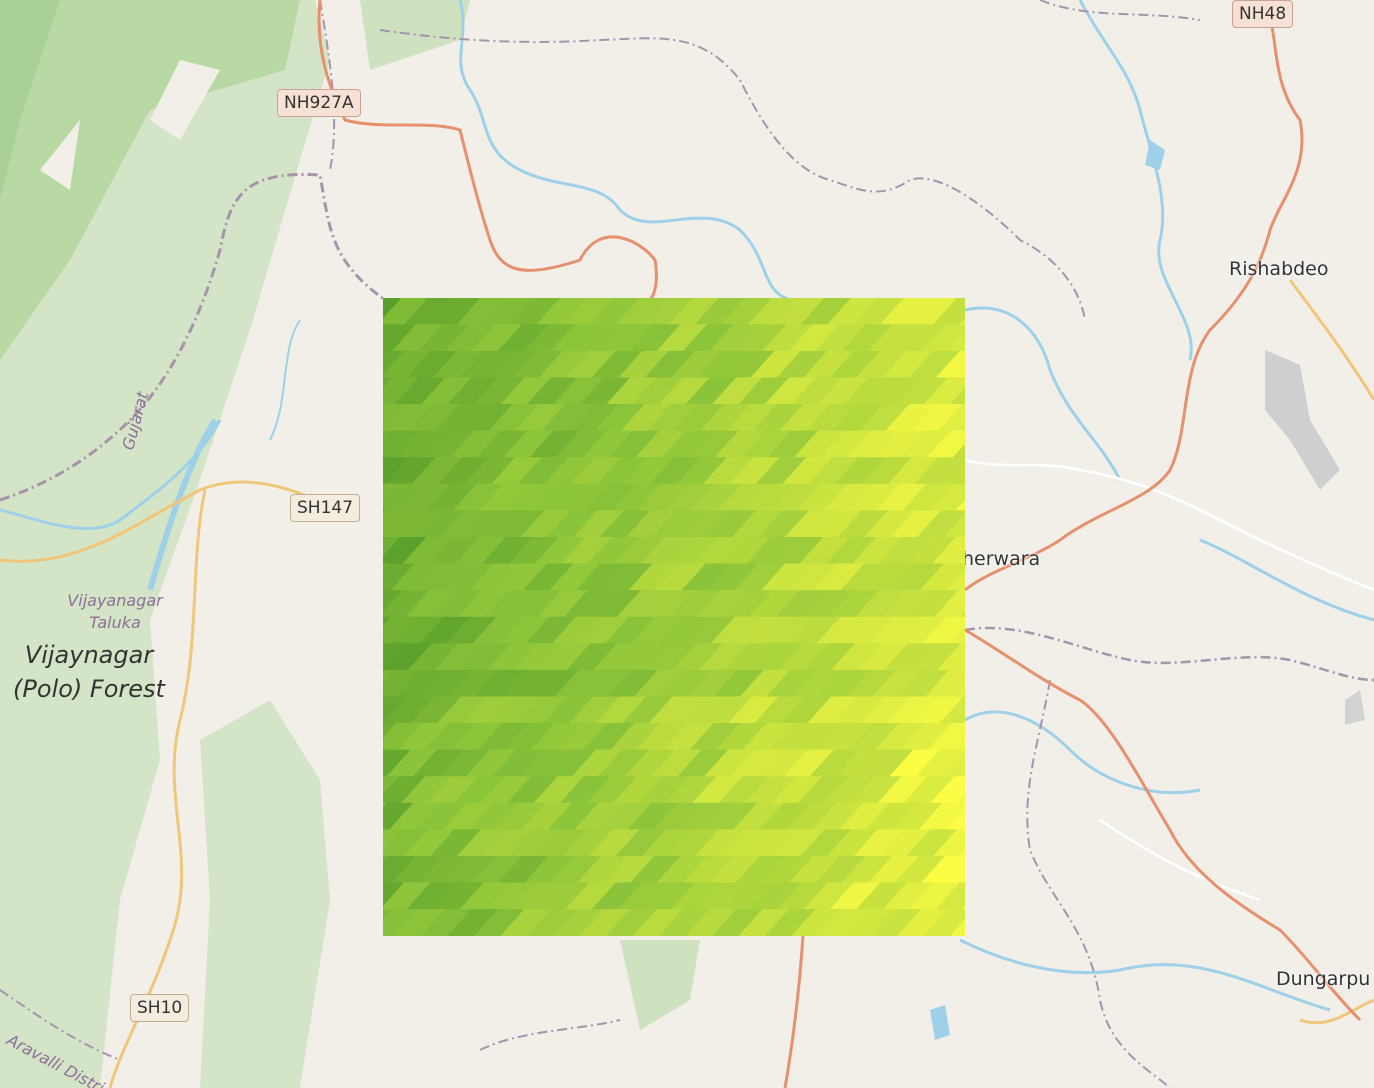 The height and width of the screenshot is (1088, 1374). I want to click on place-label-rishabdeo: Rishabdeo, so click(1279, 269).